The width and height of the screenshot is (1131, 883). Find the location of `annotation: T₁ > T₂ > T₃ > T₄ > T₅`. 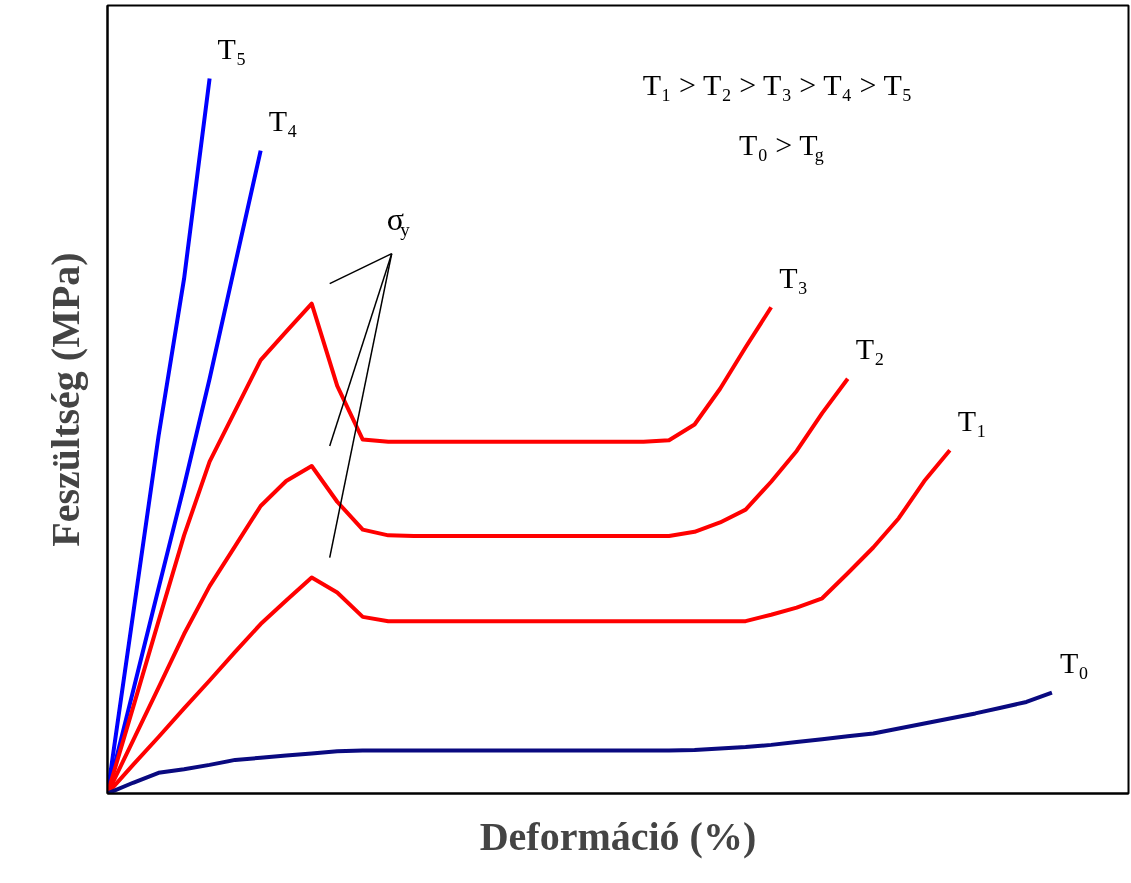

annotation: T₁ > T₂ > T₃ > T₄ > T₅ is located at coordinates (777, 84).